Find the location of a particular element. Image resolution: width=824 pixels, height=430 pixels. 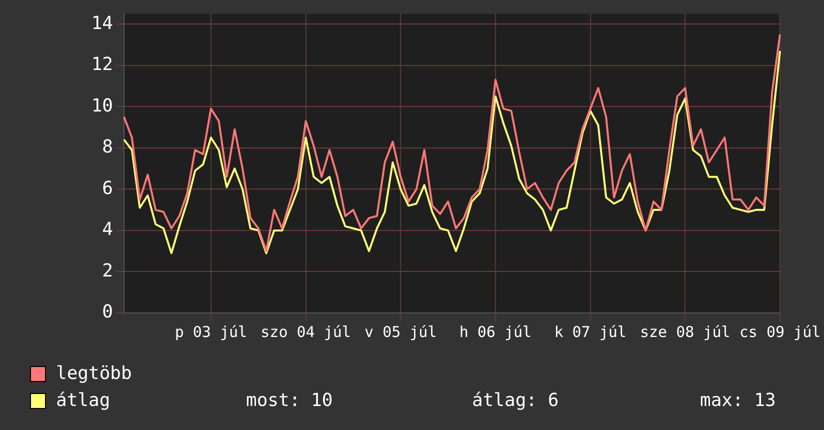

y-tick-label: 4 is located at coordinates (107, 229).